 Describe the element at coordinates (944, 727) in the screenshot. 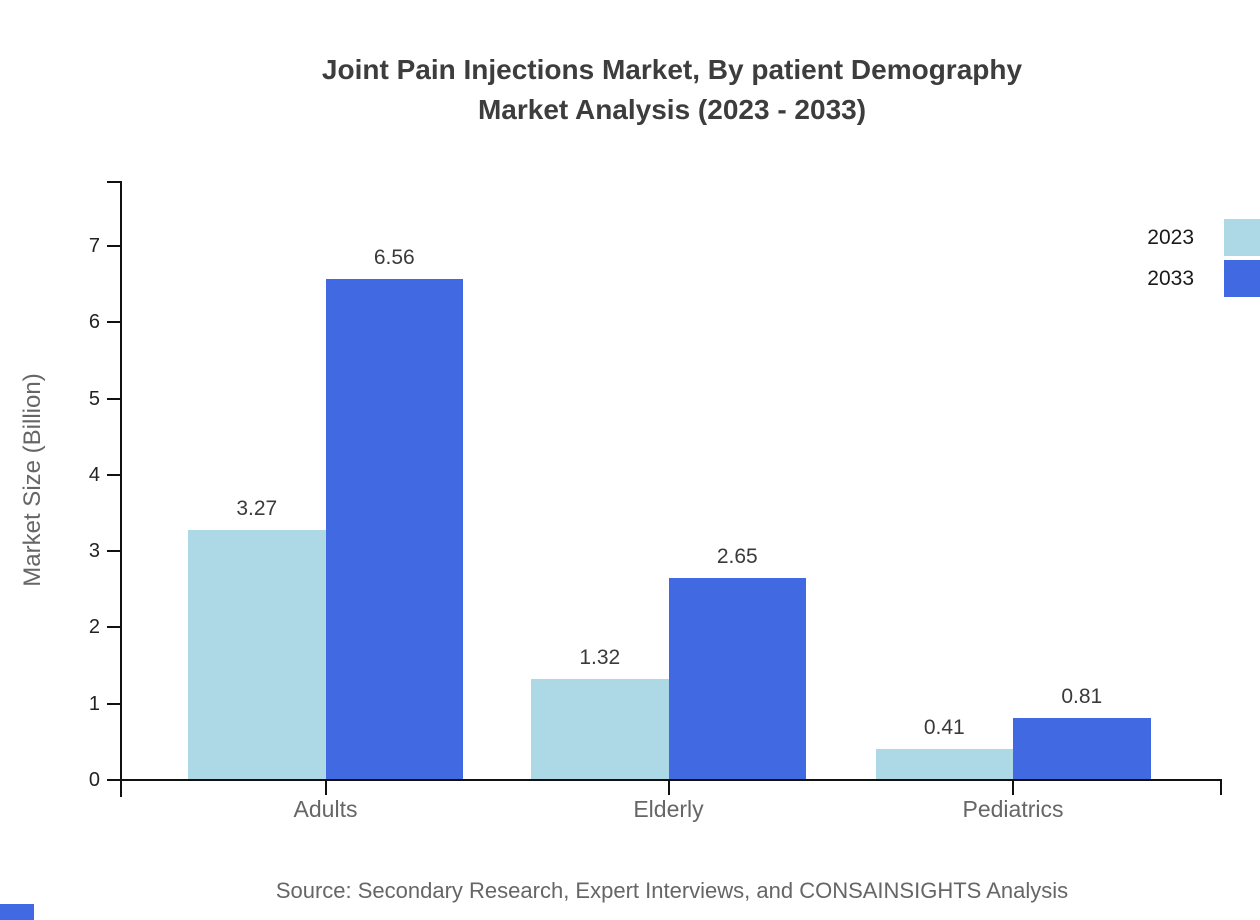

I see `value-label-2023-pediatrics: 0.41` at that location.